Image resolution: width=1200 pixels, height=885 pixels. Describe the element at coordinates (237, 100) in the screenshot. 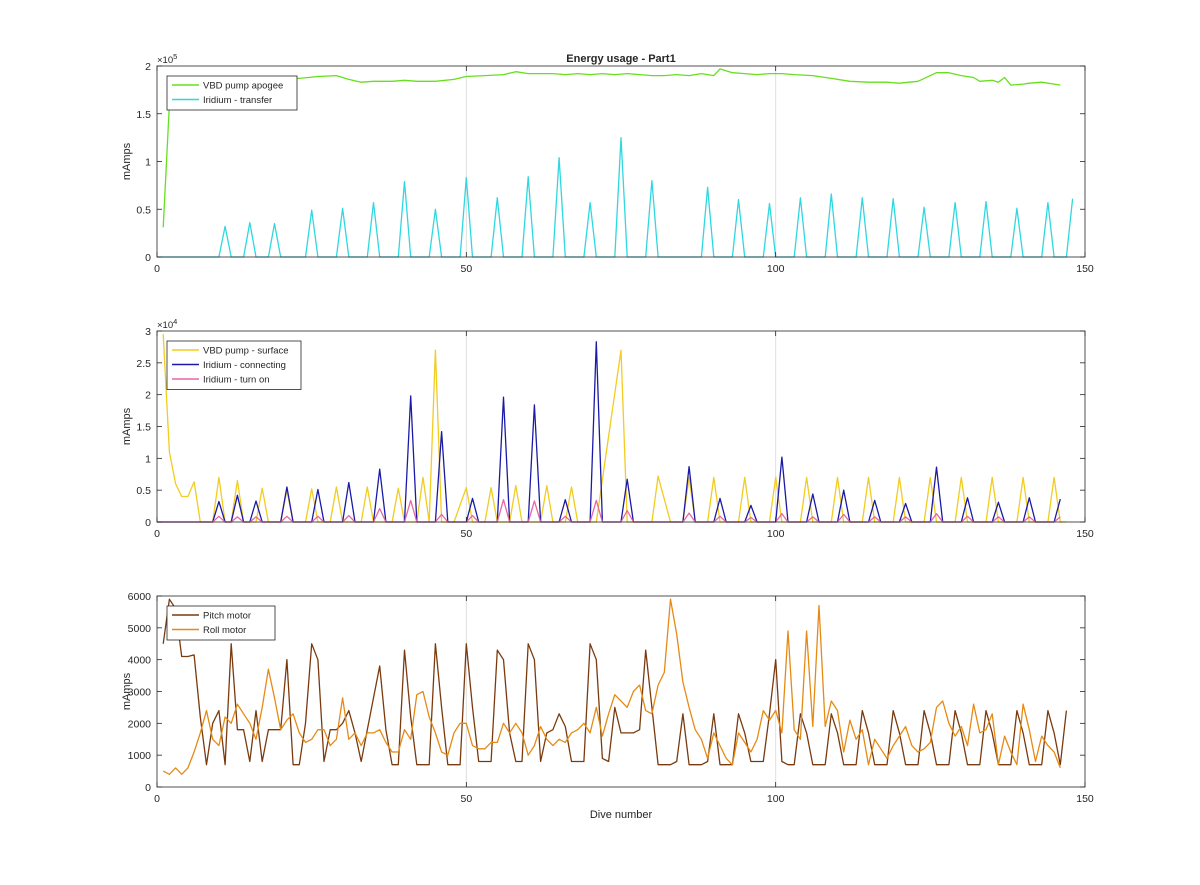

I see `legend-label: Iridium - transfer` at that location.